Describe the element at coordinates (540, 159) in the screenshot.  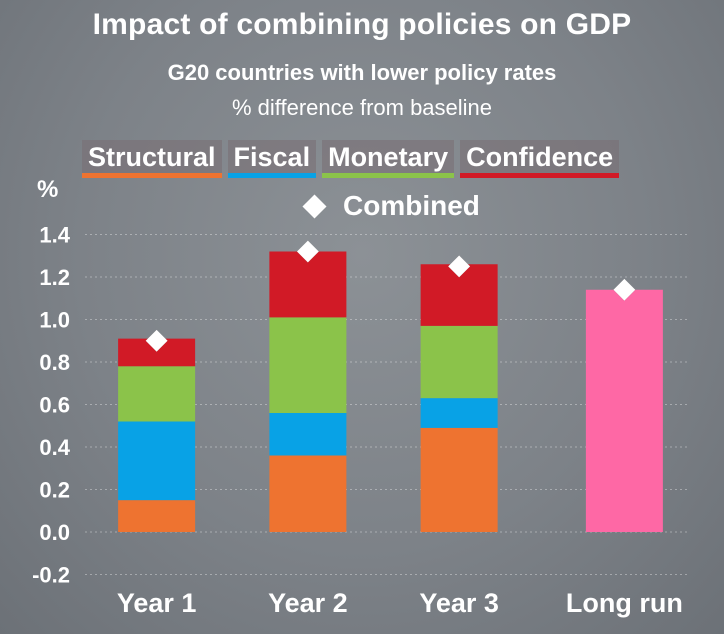
I see `legend-item-confidence: Confidence` at that location.